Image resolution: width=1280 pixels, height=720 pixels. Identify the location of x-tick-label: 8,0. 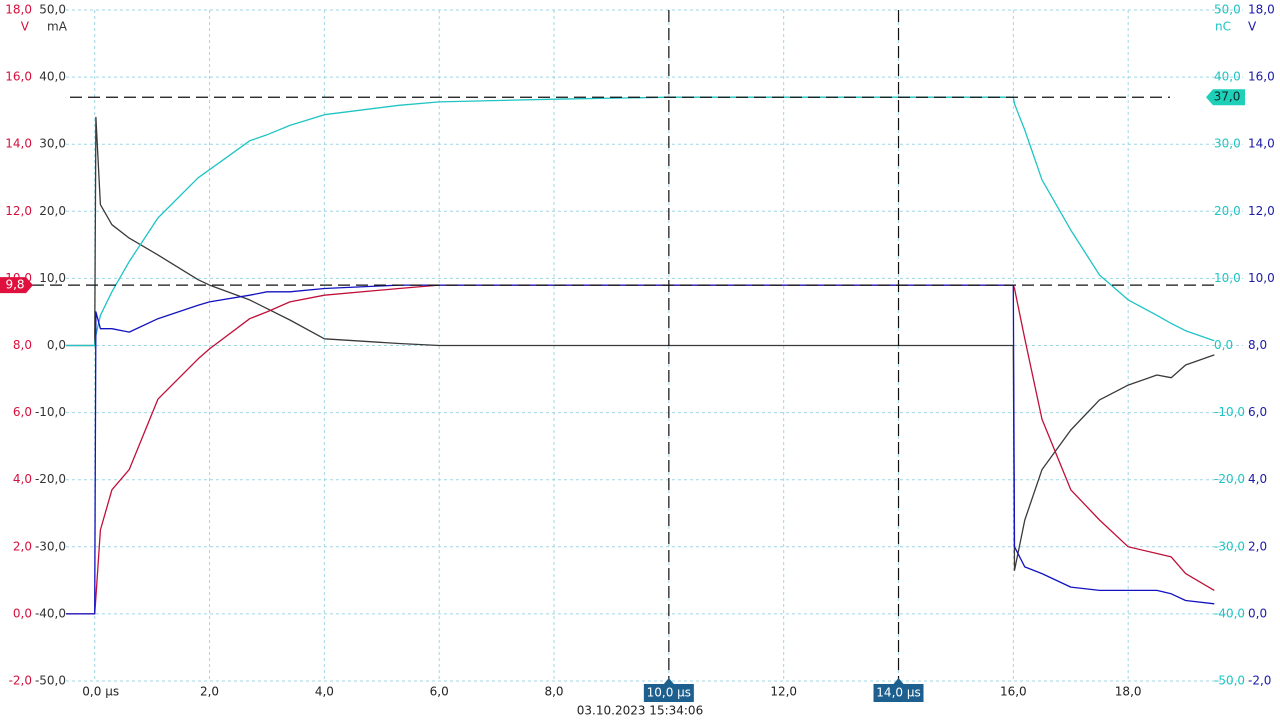
(553, 692).